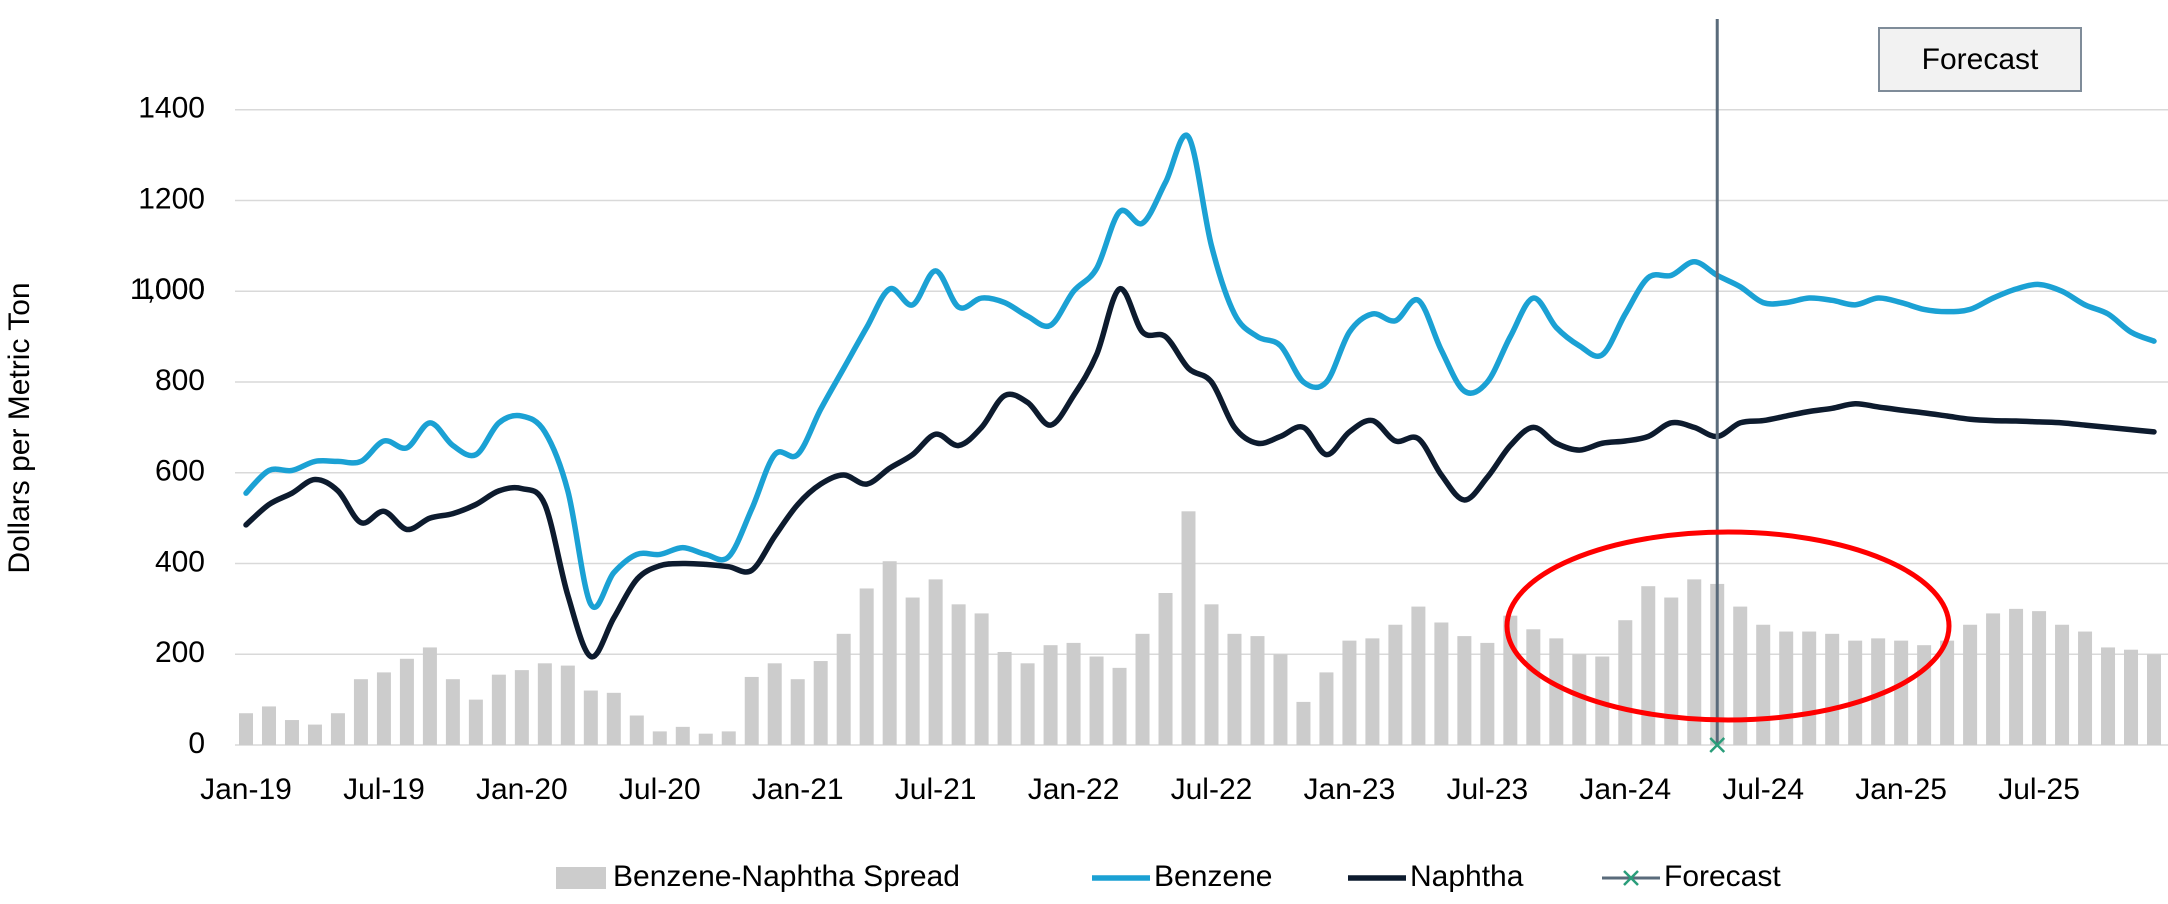  Describe the element at coordinates (1467, 876) in the screenshot. I see `legend-label: Naphtha` at that location.